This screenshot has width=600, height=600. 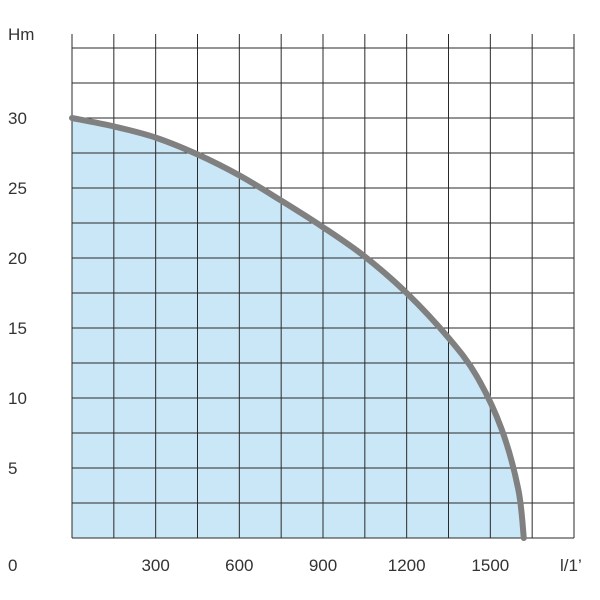 I want to click on y-tick-labels: 5 10 15 20 25 30, so click(x=17, y=293).